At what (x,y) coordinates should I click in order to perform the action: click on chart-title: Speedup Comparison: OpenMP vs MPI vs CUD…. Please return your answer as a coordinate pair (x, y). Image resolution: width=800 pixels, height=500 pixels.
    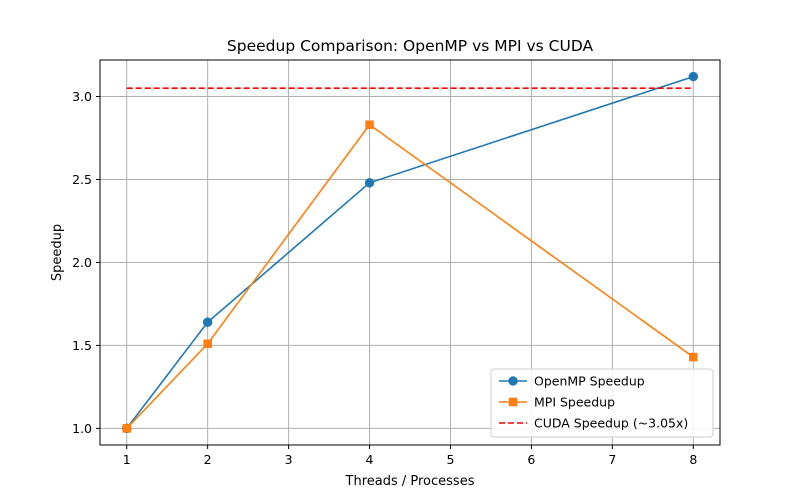
    Looking at the image, I should click on (410, 46).